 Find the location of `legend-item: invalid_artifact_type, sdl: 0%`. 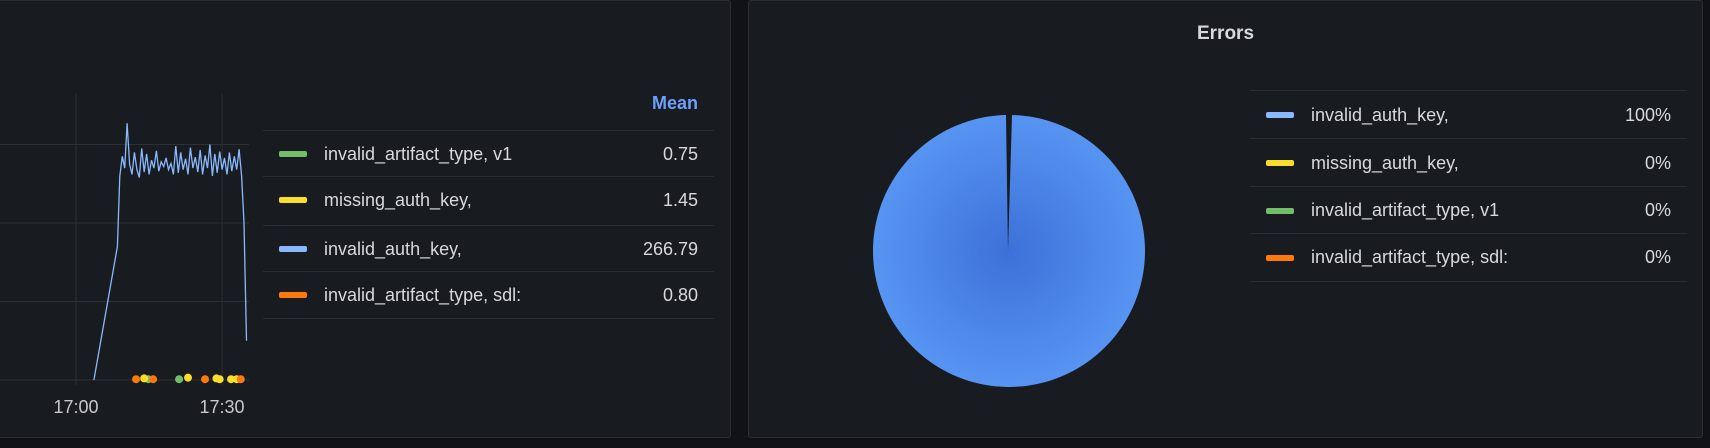

legend-item: invalid_artifact_type, sdl: 0% is located at coordinates (1468, 257).